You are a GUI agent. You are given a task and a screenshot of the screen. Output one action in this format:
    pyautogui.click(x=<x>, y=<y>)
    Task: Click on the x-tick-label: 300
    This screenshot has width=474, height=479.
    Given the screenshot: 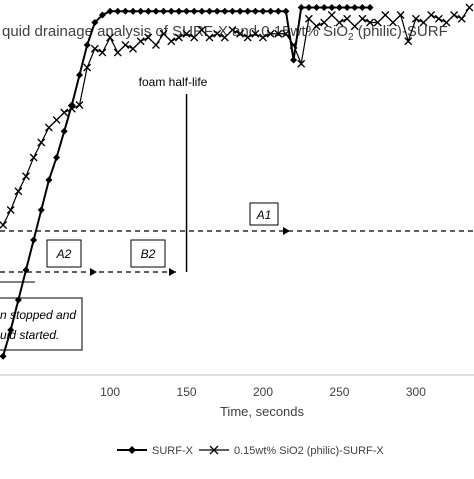 What is the action you would take?
    pyautogui.click(x=416, y=392)
    